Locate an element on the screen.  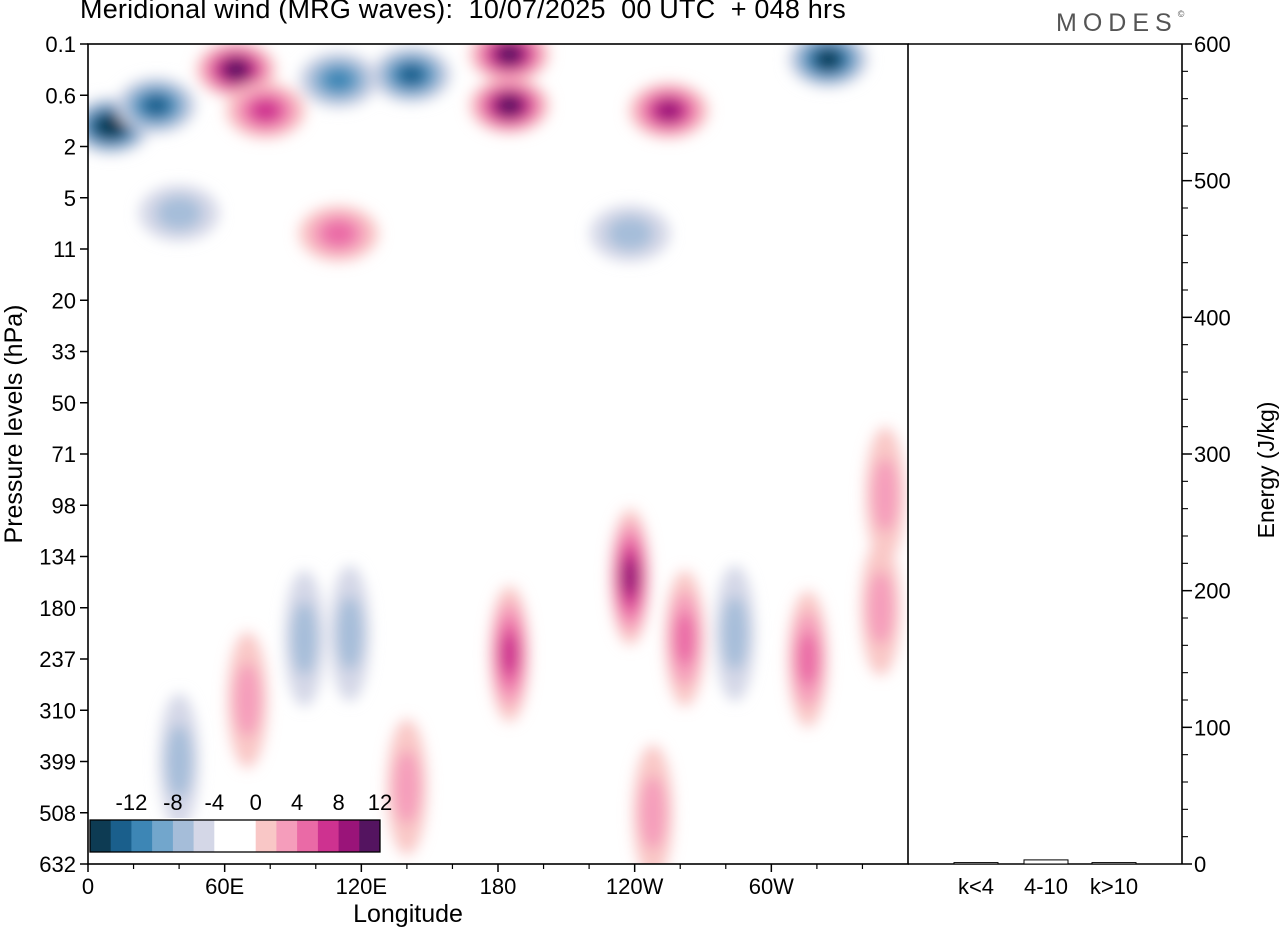
y-axis-title: Pressure levels (hPa) is located at coordinates (14, 424).